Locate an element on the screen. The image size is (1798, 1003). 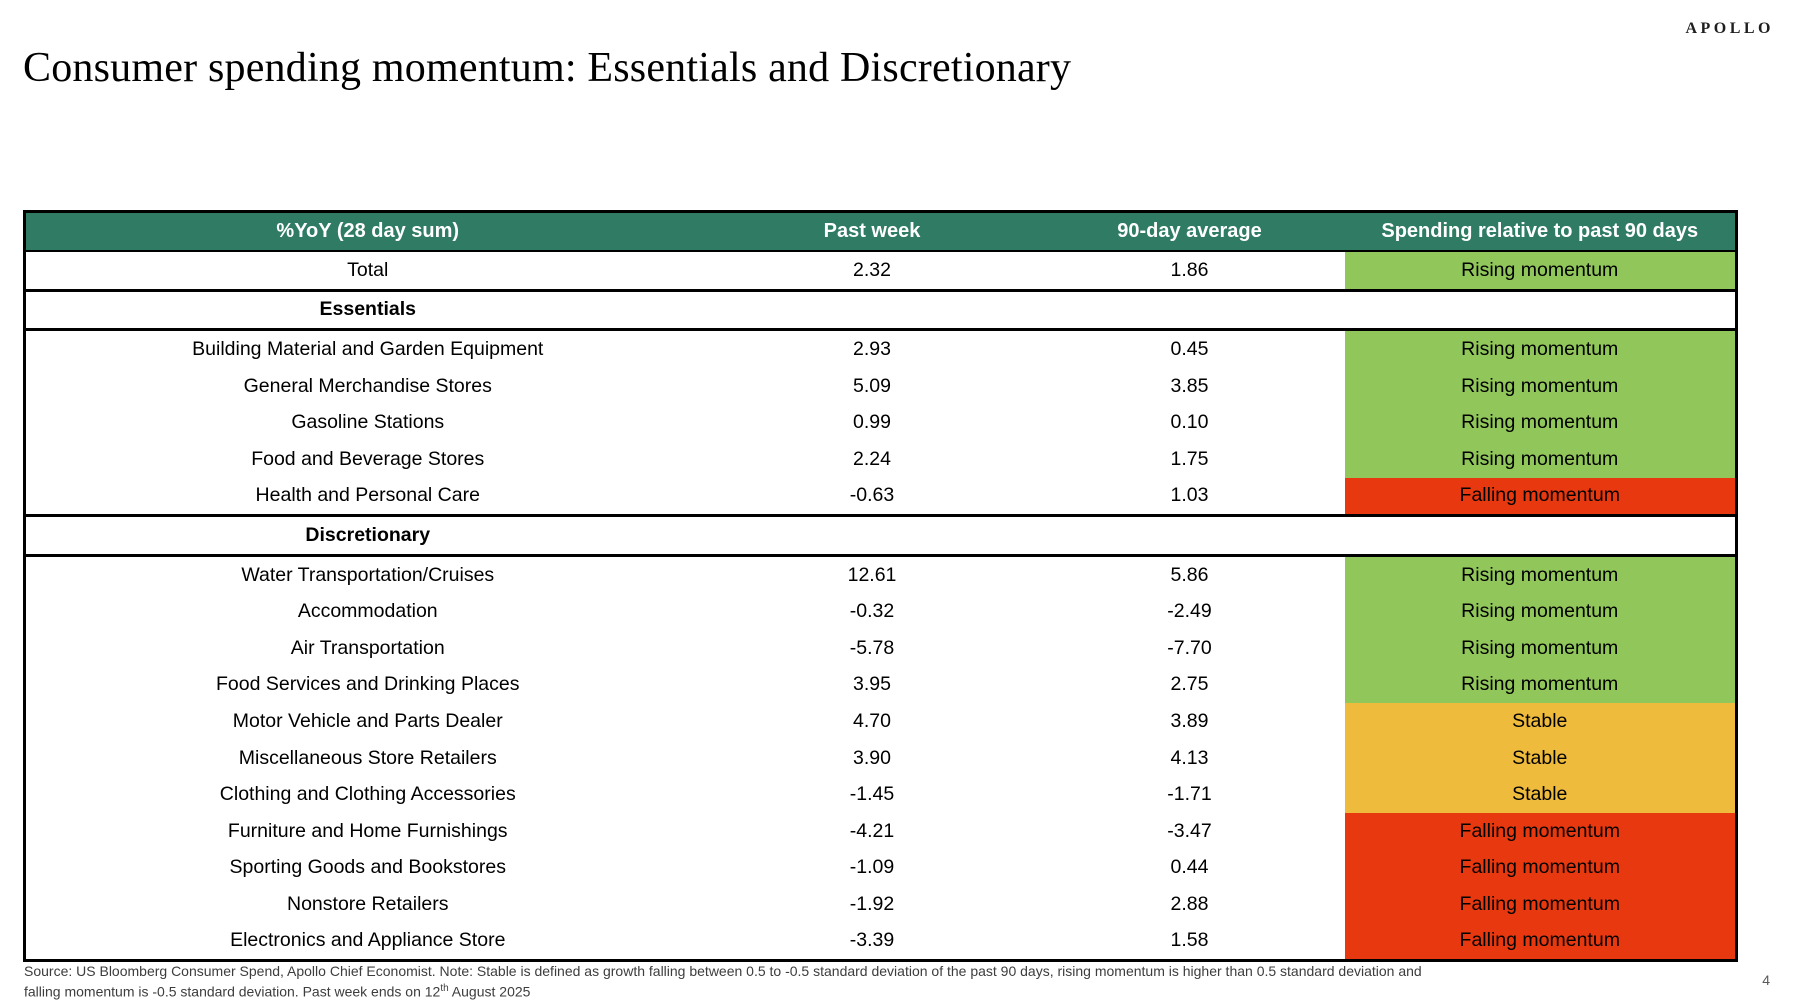
past-week-cell: 4.70 is located at coordinates (872, 720).